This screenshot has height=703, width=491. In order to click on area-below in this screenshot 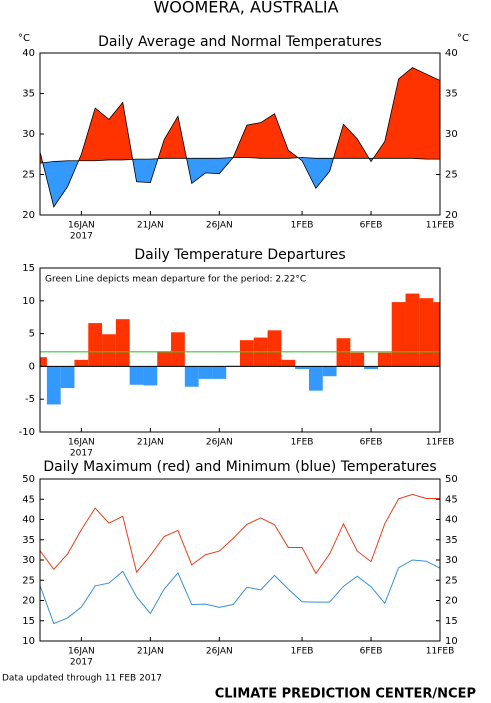, I will do `click(240, 182)`.